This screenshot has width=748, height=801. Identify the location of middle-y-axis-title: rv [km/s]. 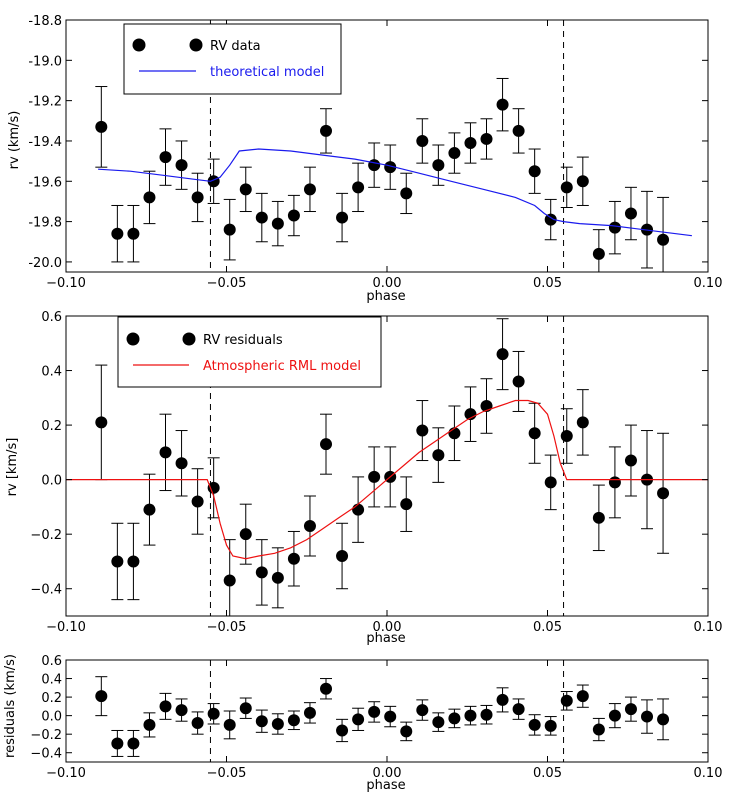
(12, 467).